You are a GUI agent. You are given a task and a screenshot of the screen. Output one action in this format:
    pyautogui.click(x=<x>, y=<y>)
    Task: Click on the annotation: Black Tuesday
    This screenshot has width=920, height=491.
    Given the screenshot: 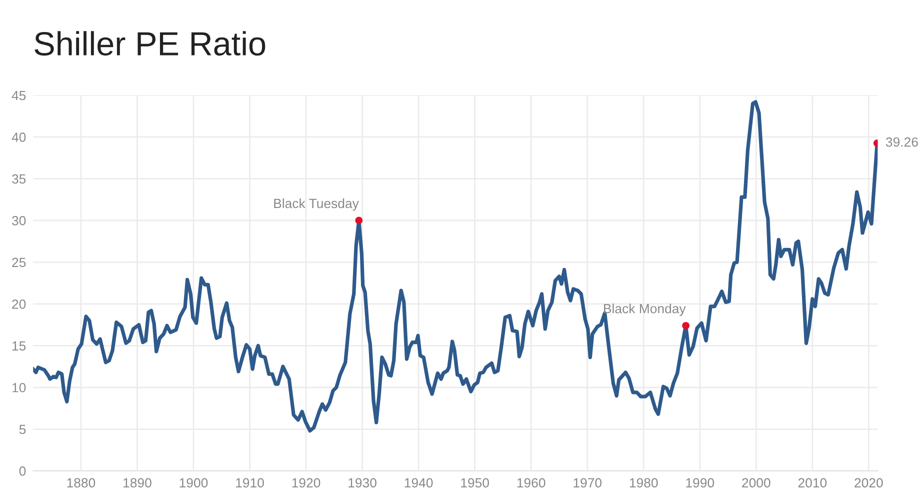 What is the action you would take?
    pyautogui.click(x=316, y=204)
    